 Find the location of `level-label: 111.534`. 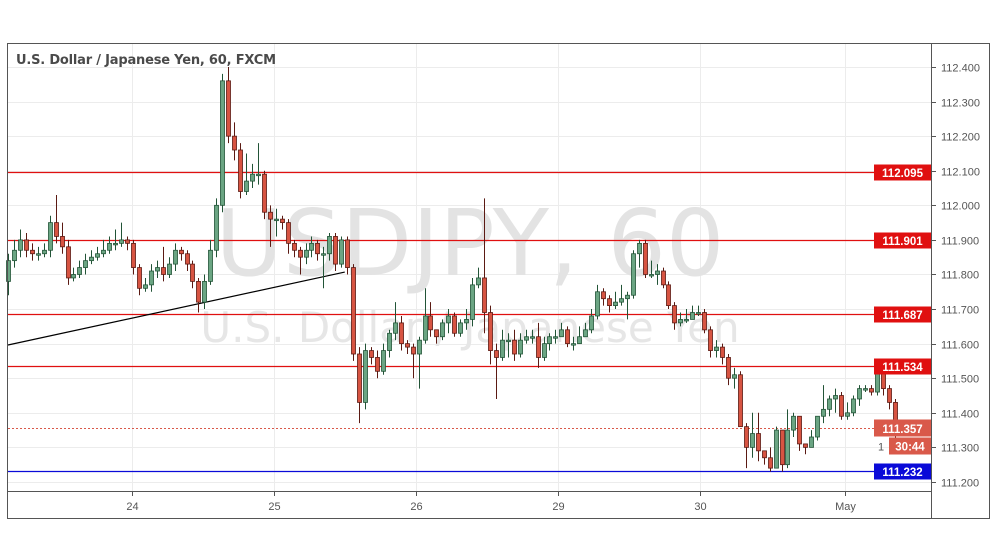

level-label: 111.534 is located at coordinates (902, 368).